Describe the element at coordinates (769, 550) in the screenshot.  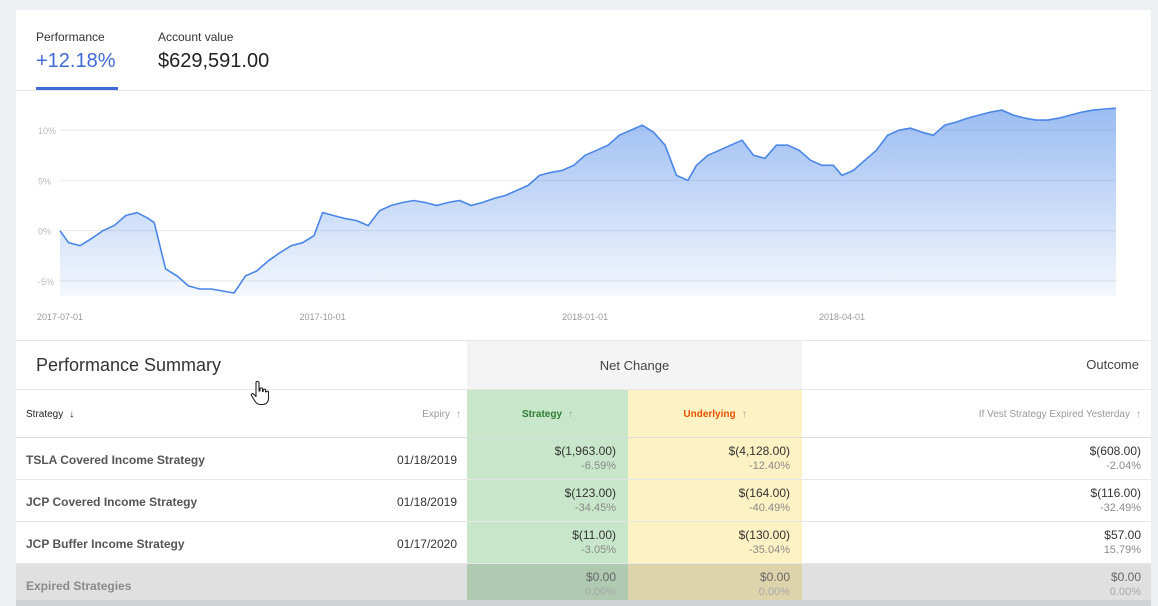
I see `percent: -35.04%` at that location.